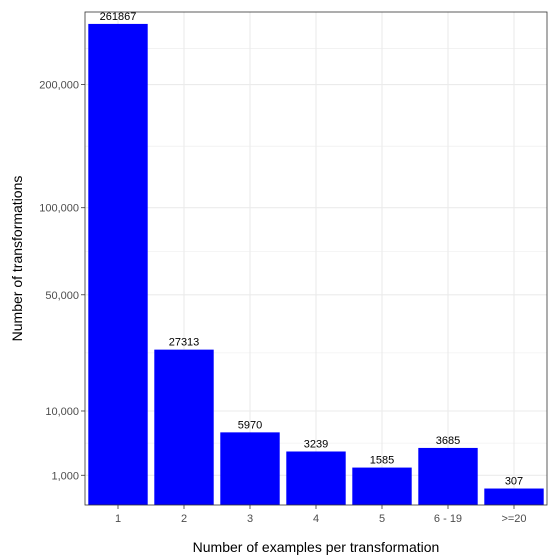  What do you see at coordinates (316, 547) in the screenshot?
I see `x-axis-title: Number of examples per transformation` at bounding box center [316, 547].